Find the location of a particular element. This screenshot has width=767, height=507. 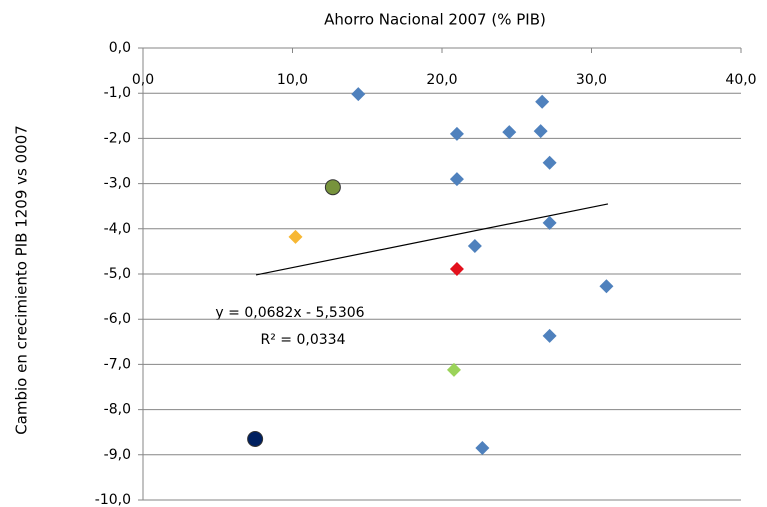

y-tick-label: -9,0 is located at coordinates (117, 455).